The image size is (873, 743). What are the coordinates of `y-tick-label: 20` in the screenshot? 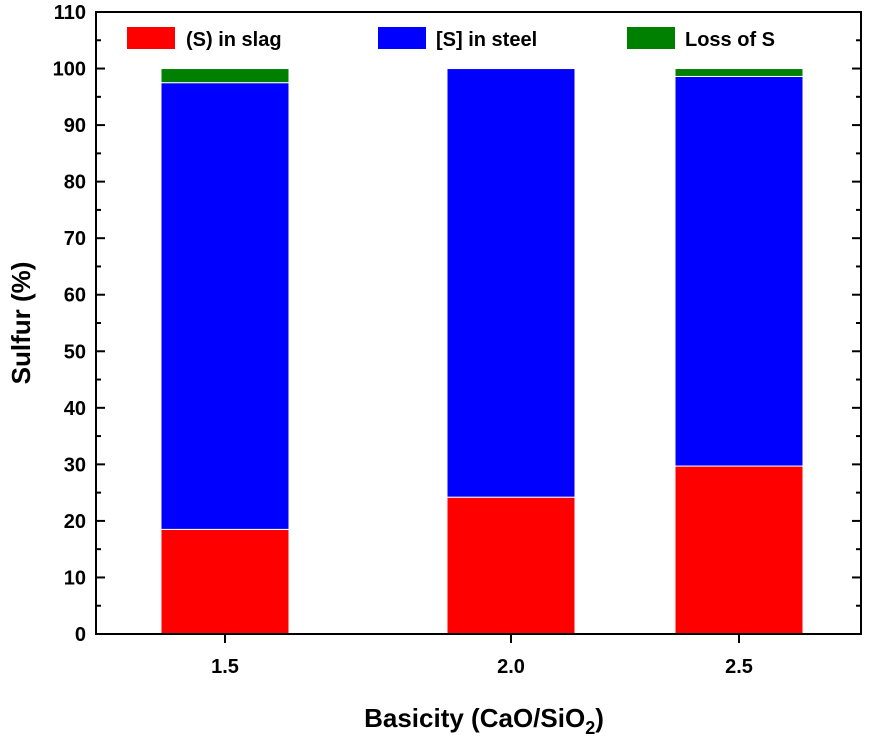 It's located at (75, 522).